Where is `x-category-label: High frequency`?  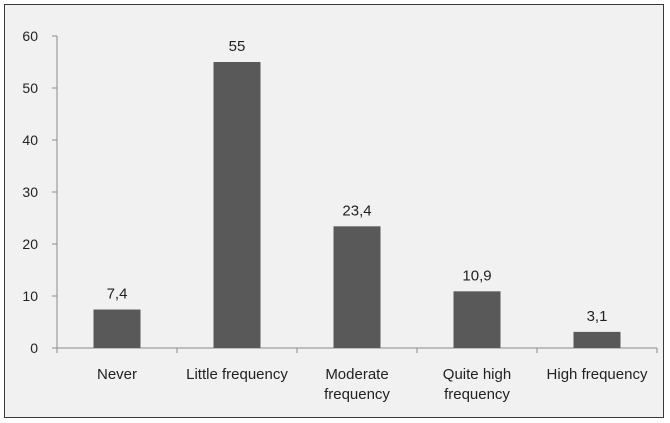
x-category-label: High frequency is located at coordinates (597, 374).